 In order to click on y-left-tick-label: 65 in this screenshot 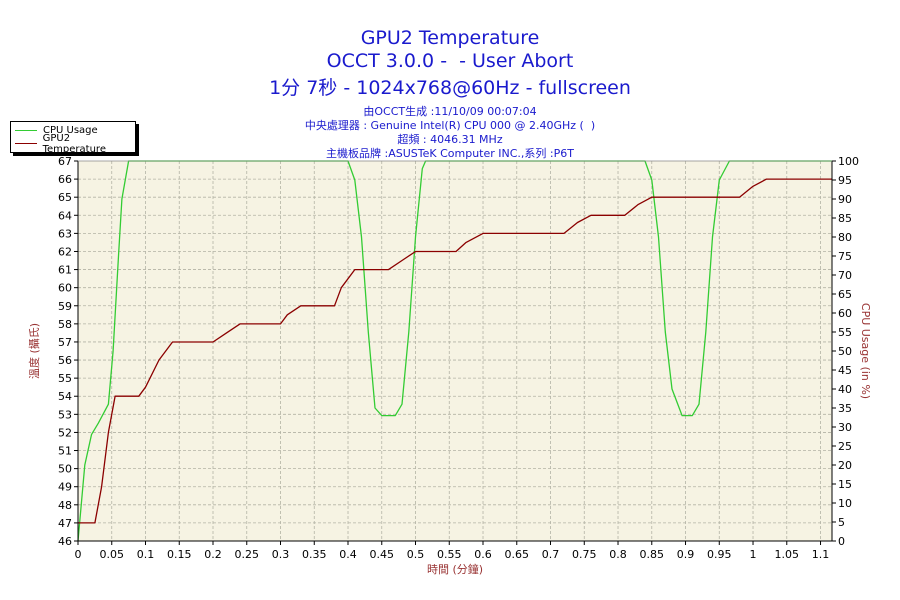, I will do `click(65, 197)`.